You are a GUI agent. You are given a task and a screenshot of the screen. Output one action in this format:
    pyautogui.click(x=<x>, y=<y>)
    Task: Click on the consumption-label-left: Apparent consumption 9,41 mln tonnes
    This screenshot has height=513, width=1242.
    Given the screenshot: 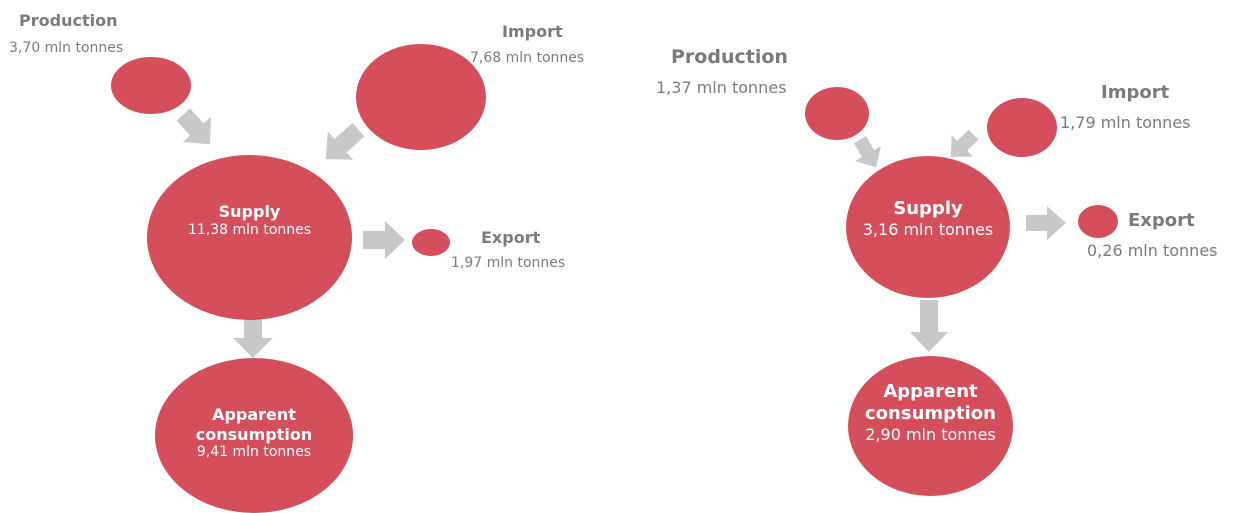 What is the action you would take?
    pyautogui.click(x=254, y=433)
    